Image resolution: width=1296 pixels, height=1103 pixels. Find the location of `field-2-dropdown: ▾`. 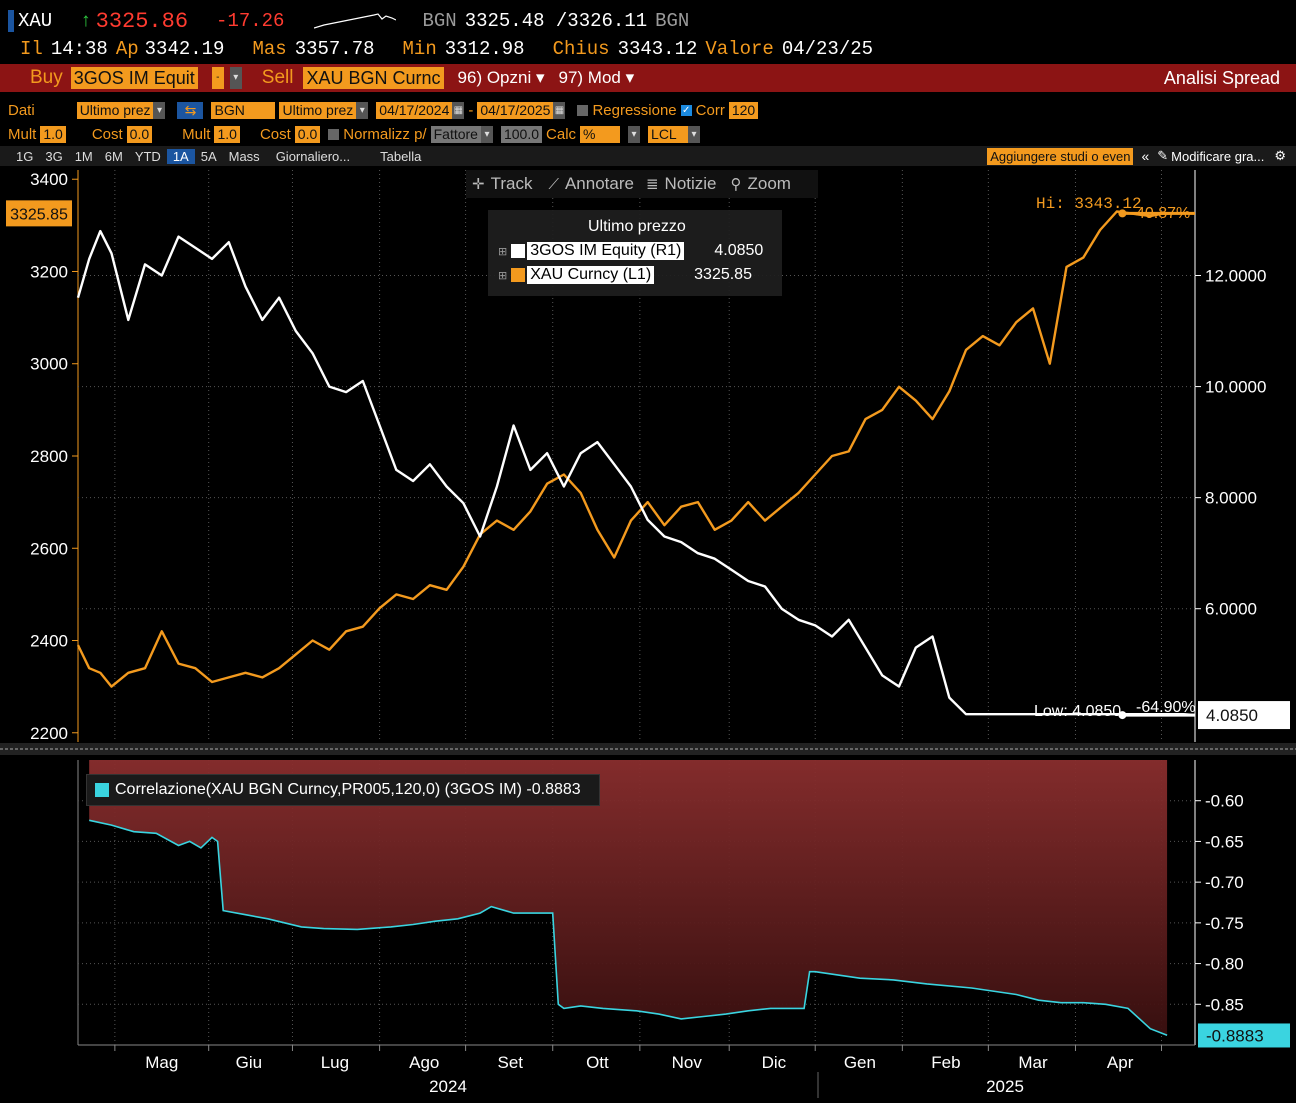

field-2-dropdown: ▾ is located at coordinates (362, 110).